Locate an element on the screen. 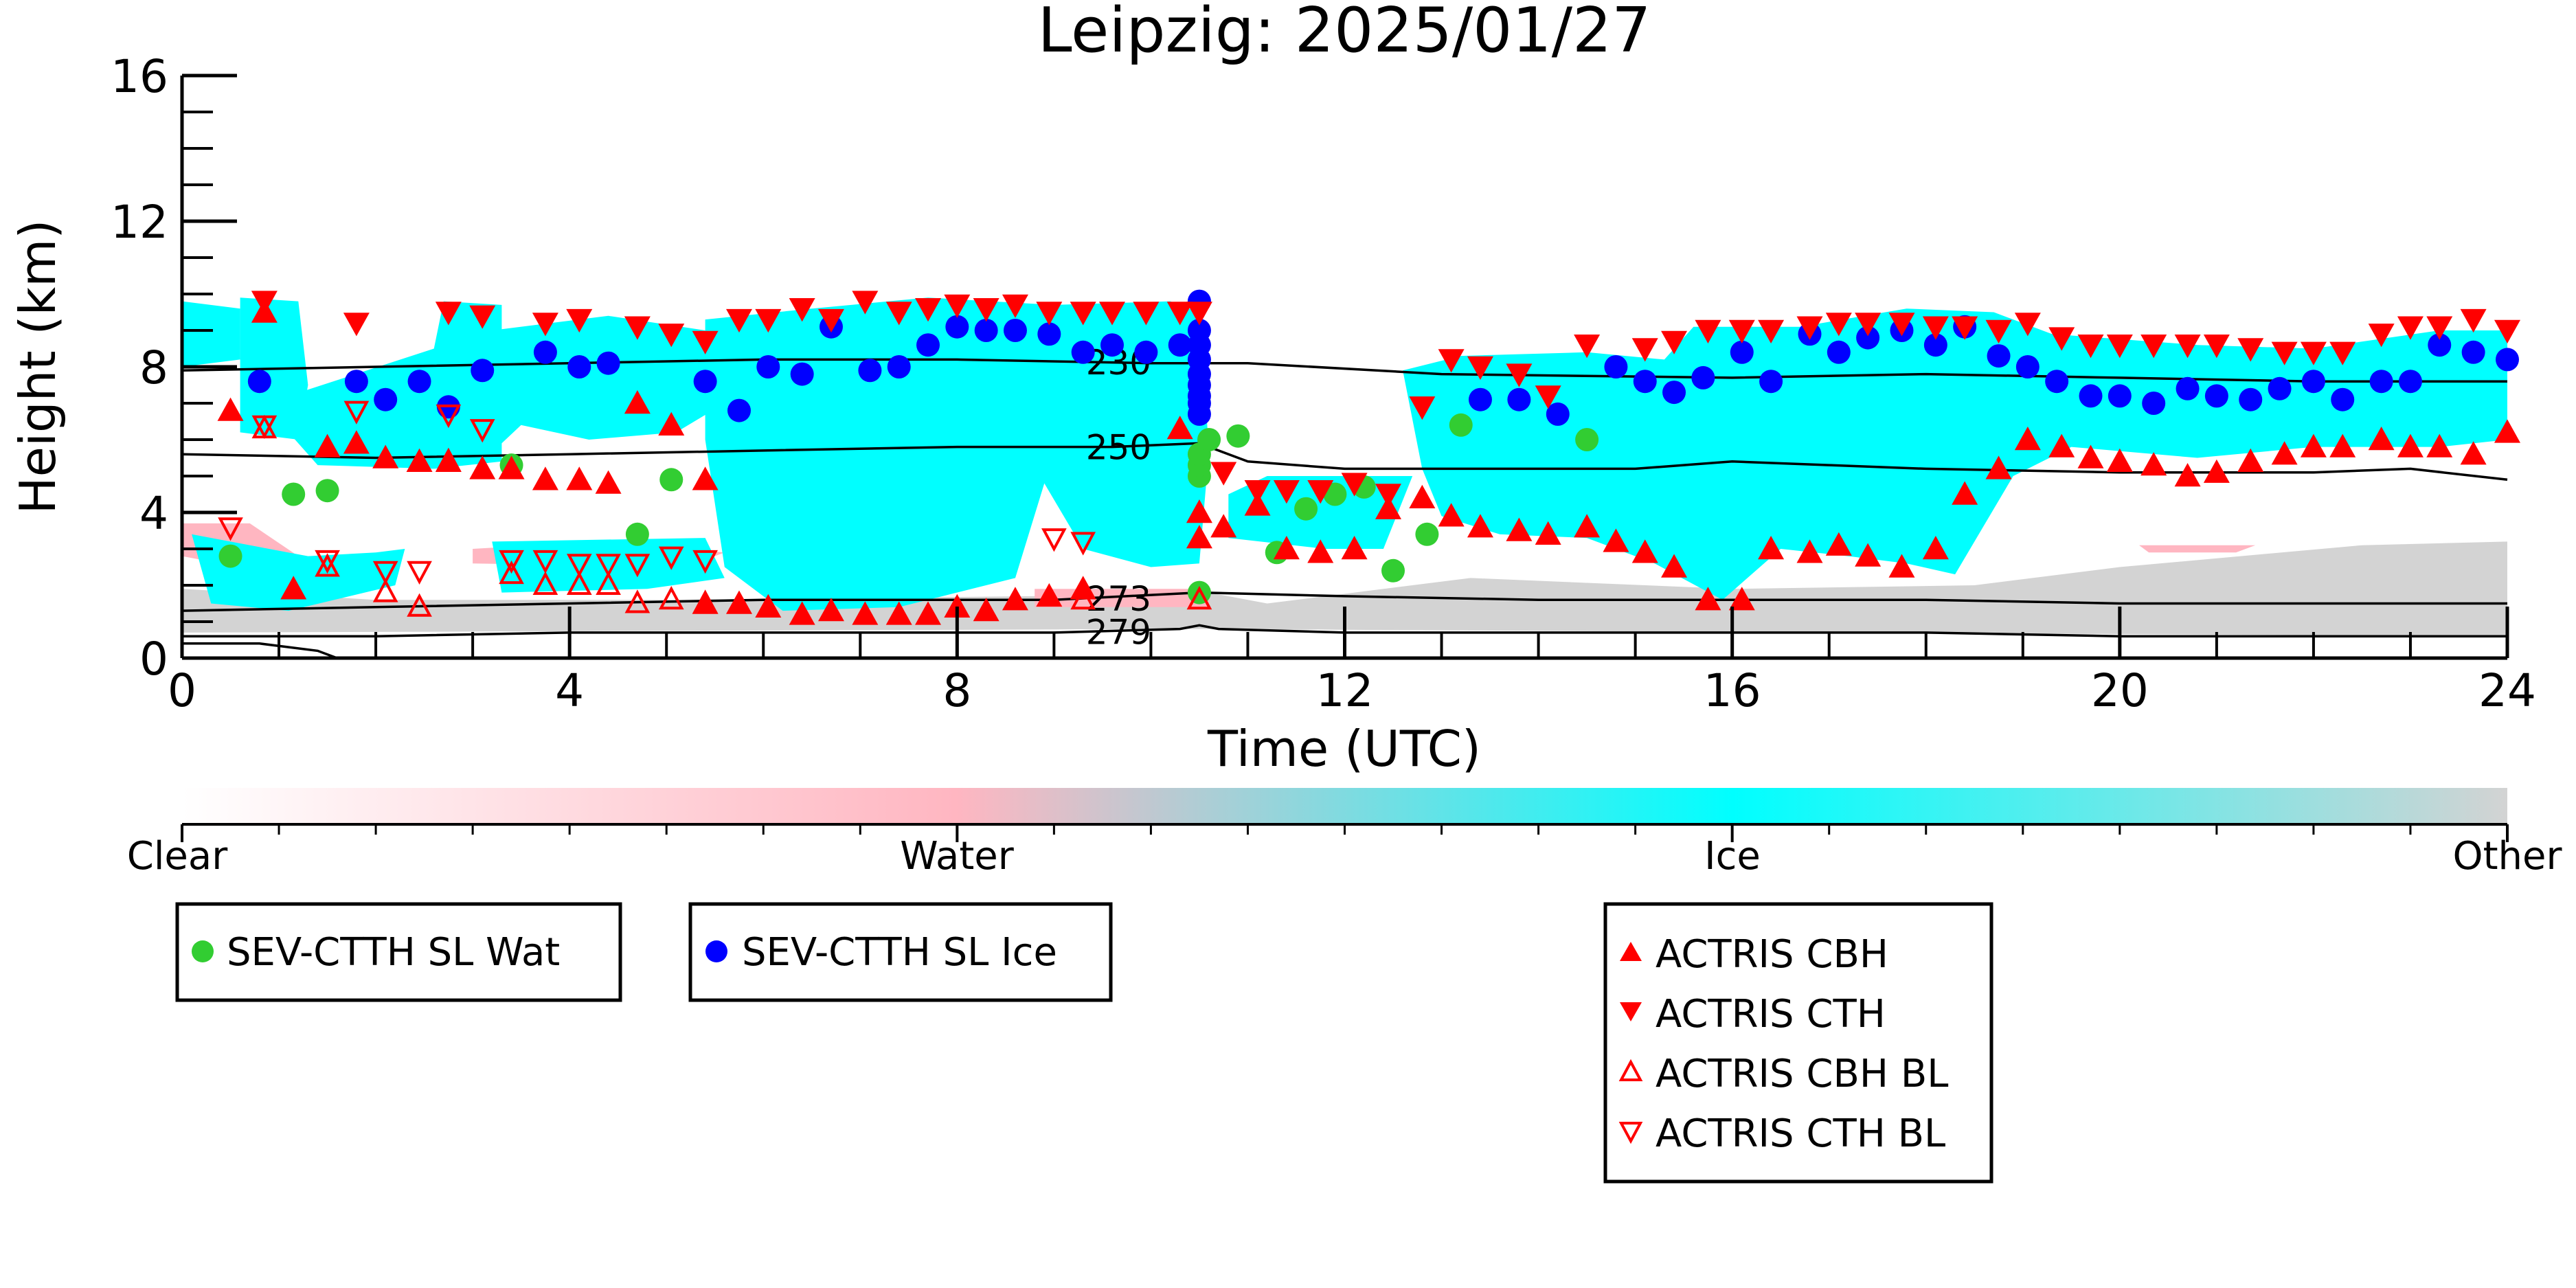  colorbar-gradient is located at coordinates (1344, 806).